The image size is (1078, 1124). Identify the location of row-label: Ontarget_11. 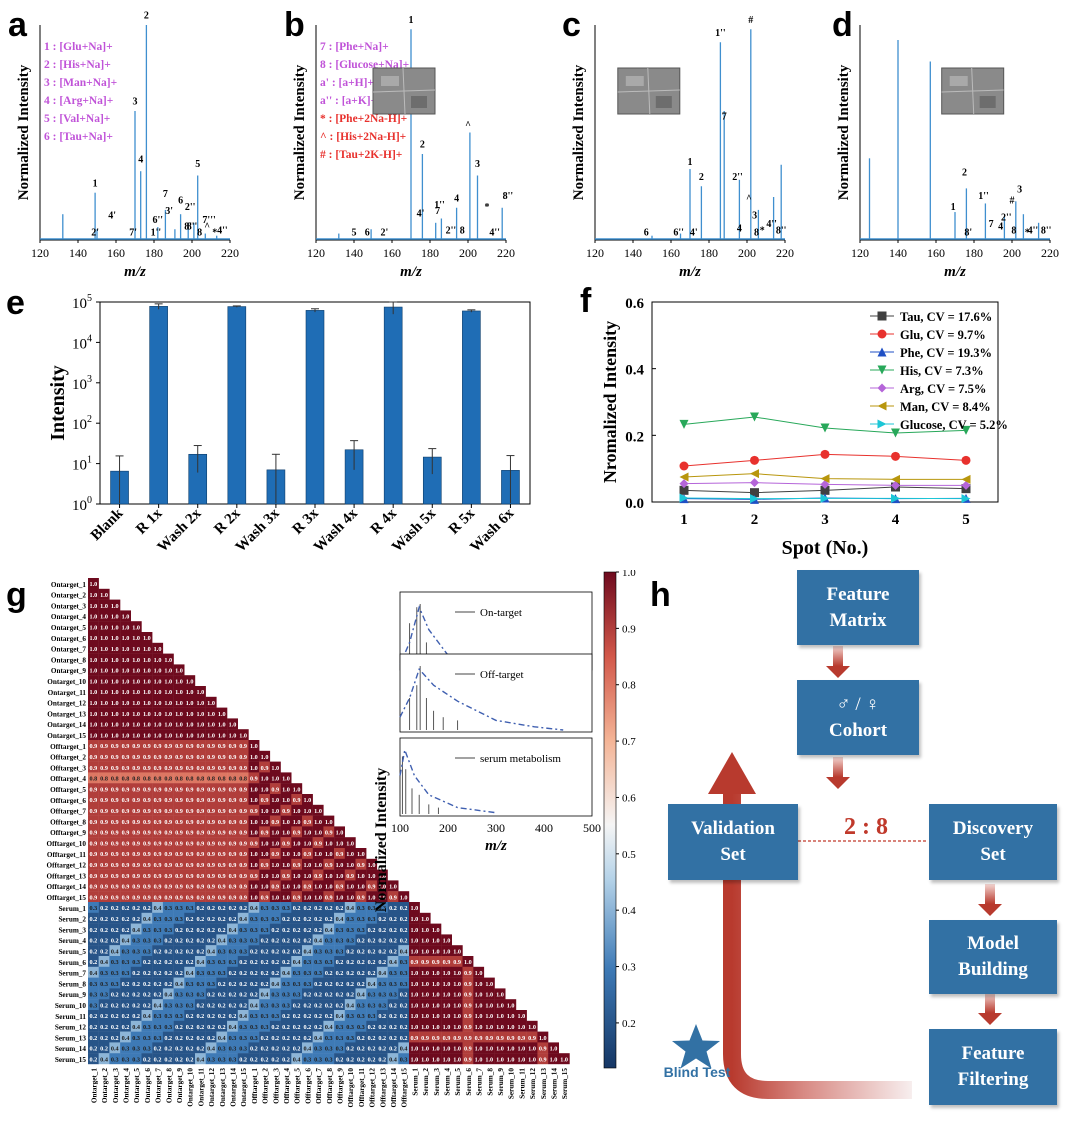
(67, 693).